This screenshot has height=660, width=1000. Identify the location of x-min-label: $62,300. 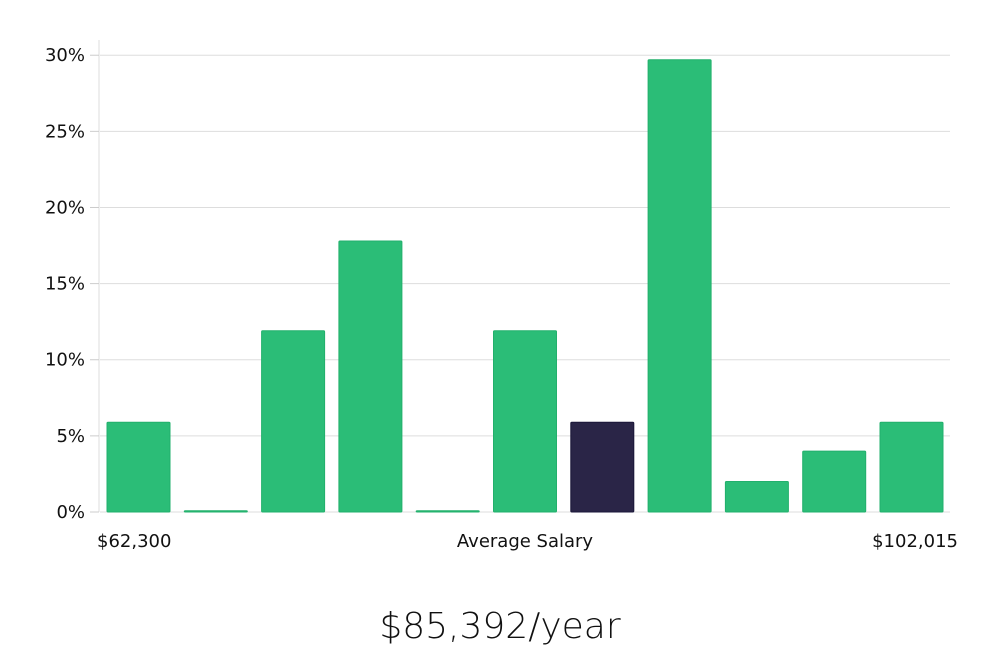
(134, 541).